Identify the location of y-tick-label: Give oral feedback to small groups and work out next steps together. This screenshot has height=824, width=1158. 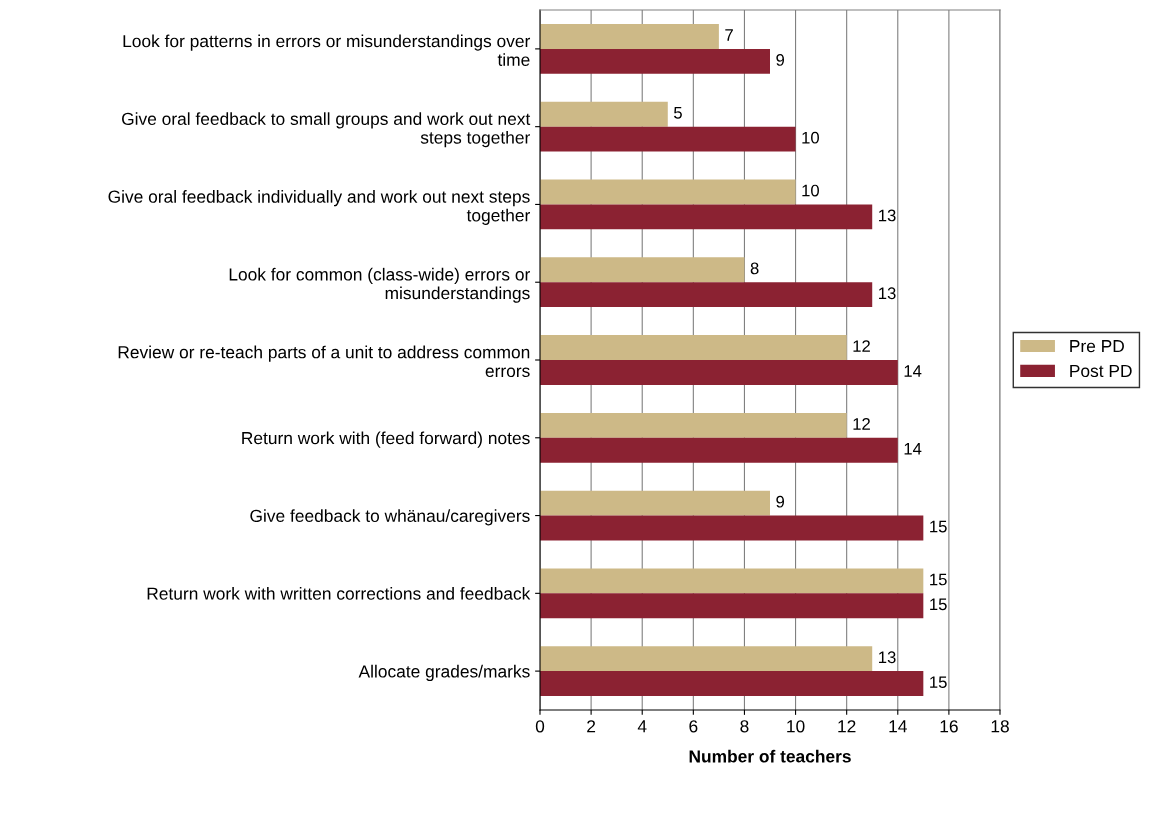
(326, 130).